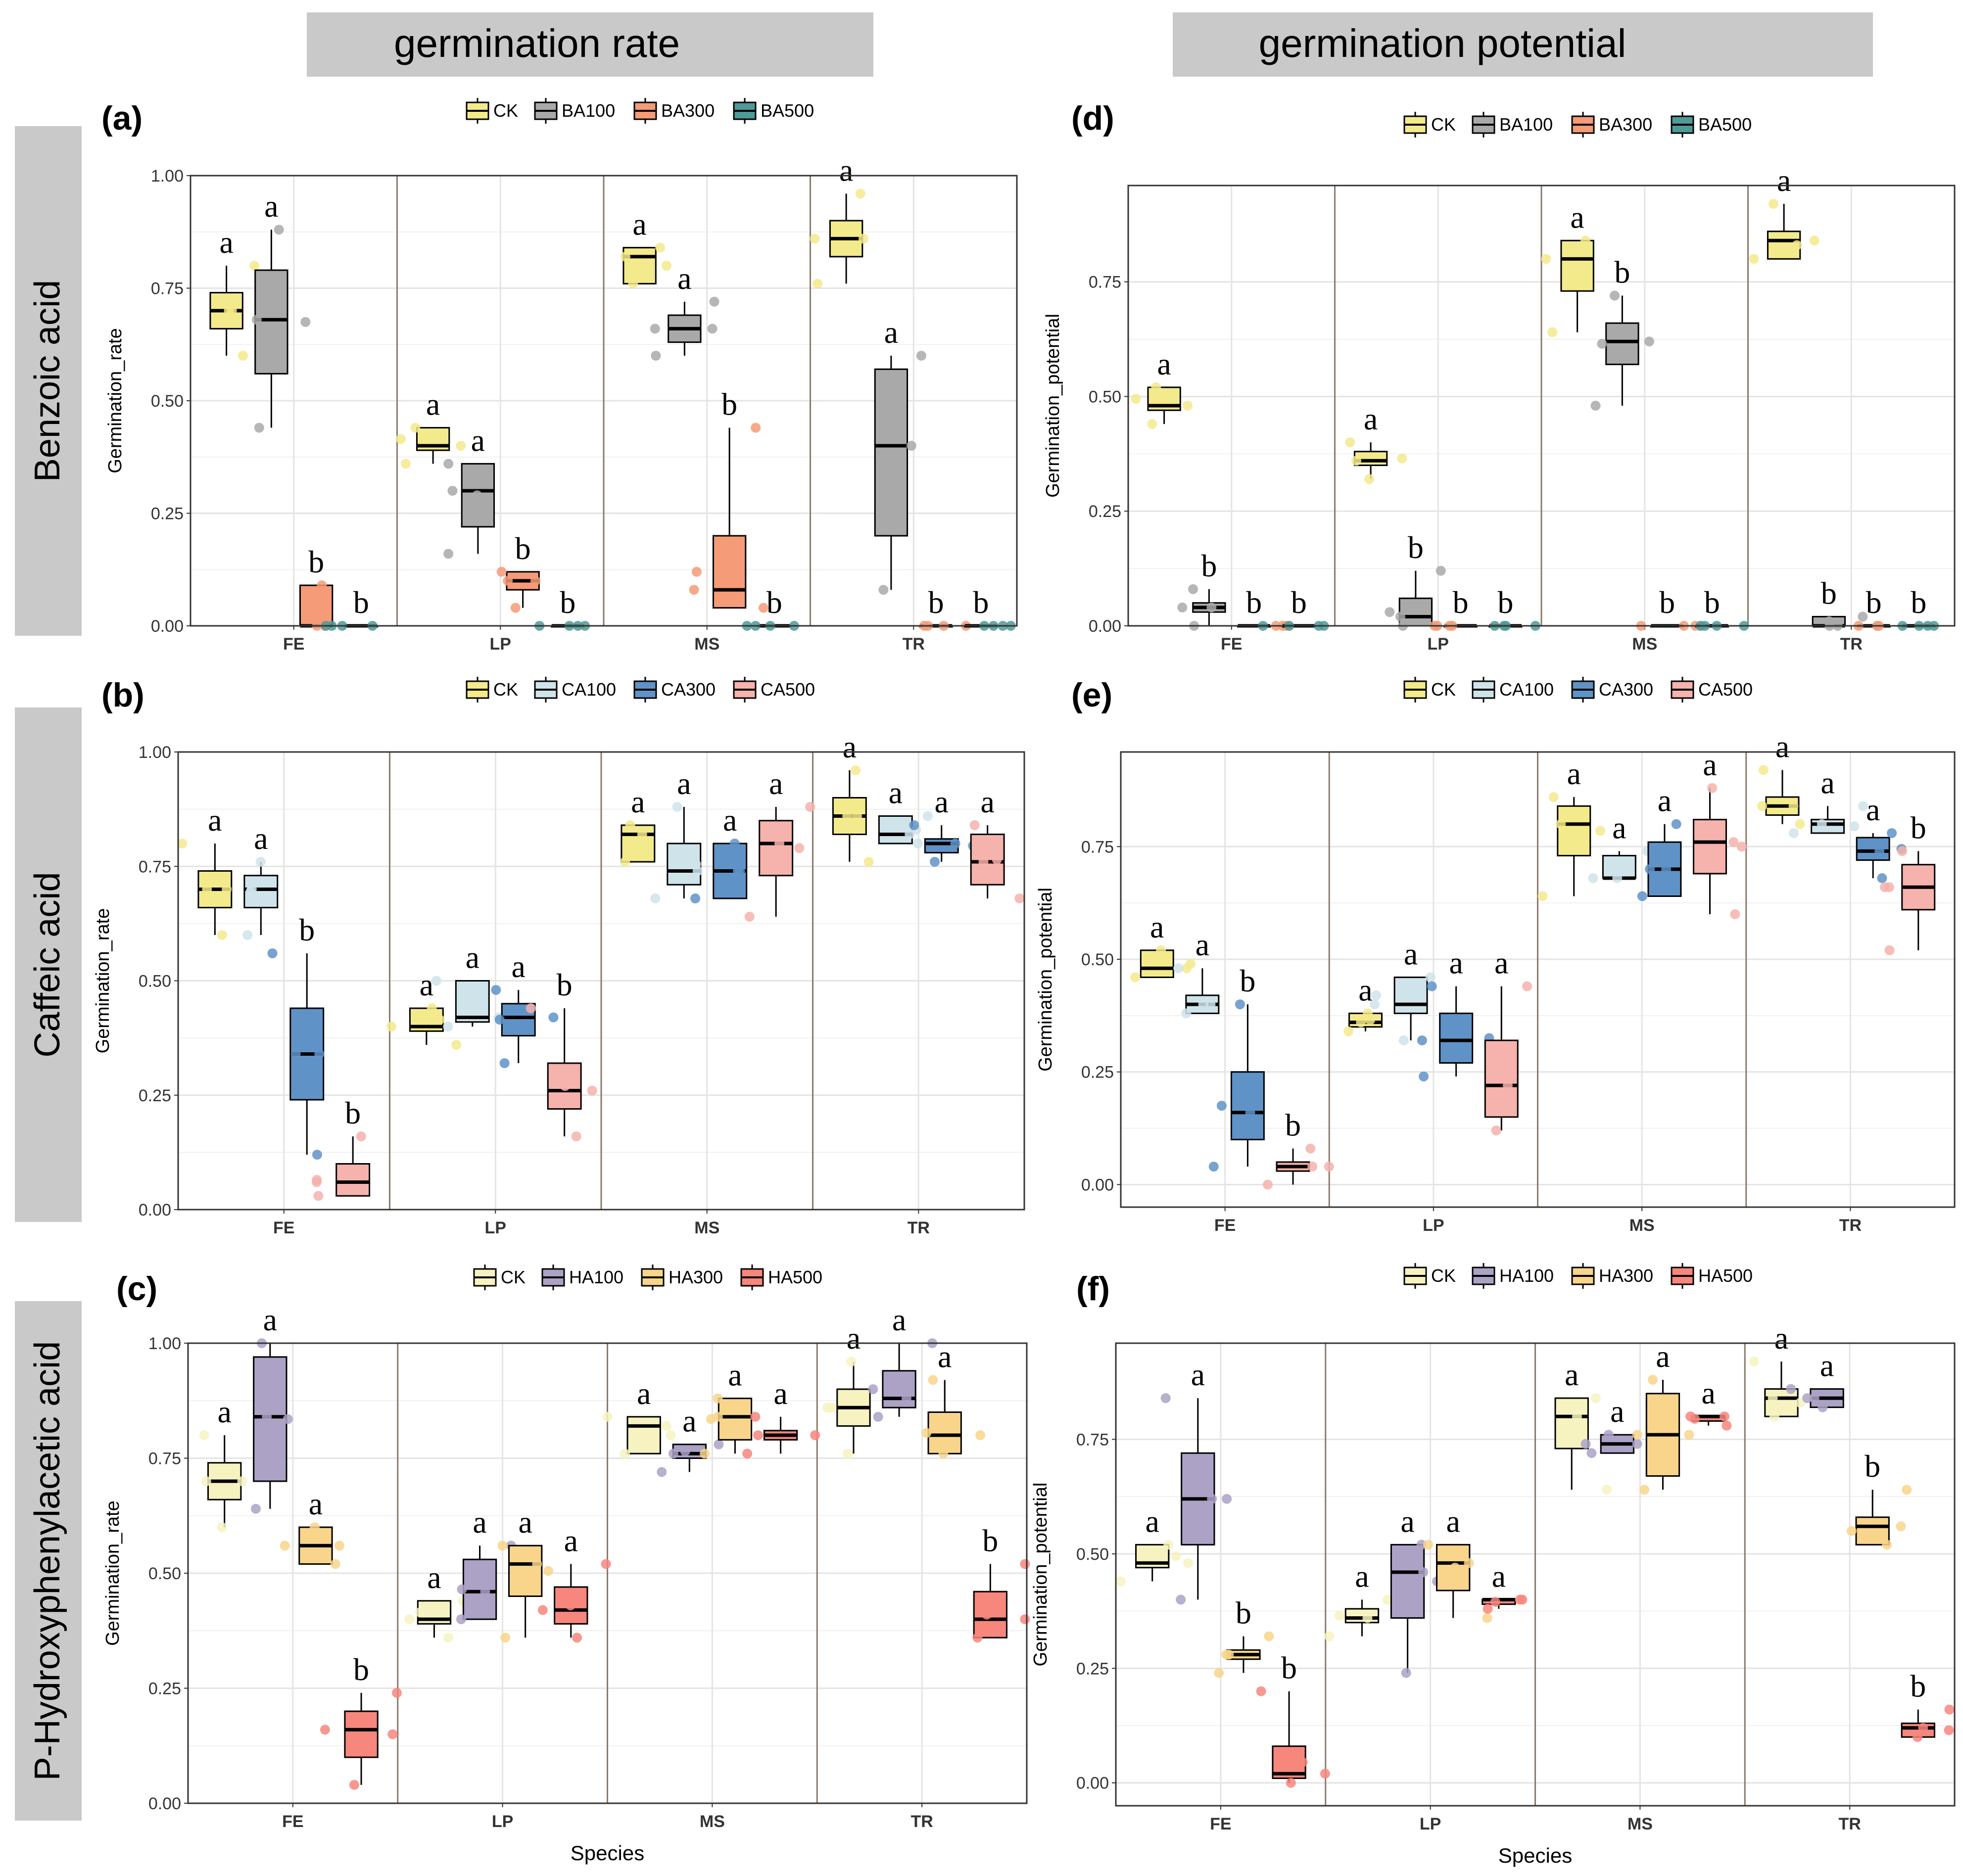 The image size is (1963, 1876). What do you see at coordinates (590, 44) in the screenshot?
I see `header-left-box` at bounding box center [590, 44].